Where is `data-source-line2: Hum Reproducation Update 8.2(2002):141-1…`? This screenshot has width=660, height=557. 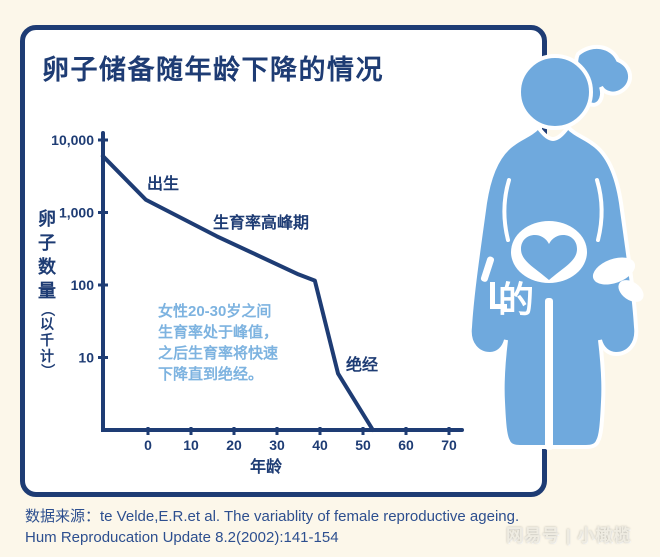 data-source-line2: Hum Reproducation Update 8.2(2002):141-1… is located at coordinates (182, 537).